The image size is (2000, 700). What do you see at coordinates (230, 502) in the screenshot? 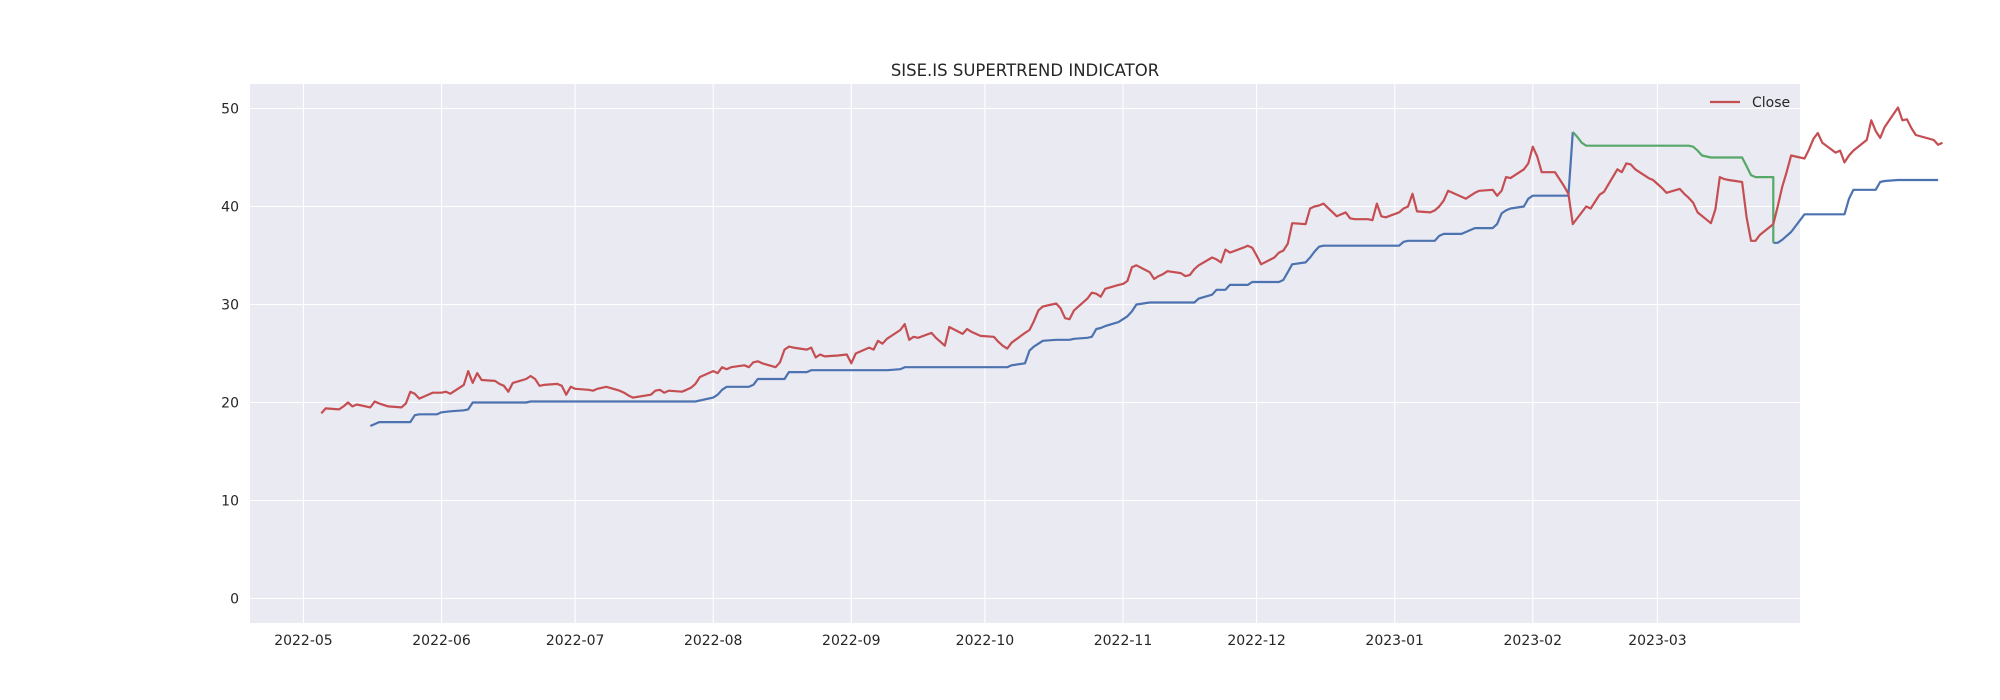
I see `y-tick-label: 10` at bounding box center [230, 502].